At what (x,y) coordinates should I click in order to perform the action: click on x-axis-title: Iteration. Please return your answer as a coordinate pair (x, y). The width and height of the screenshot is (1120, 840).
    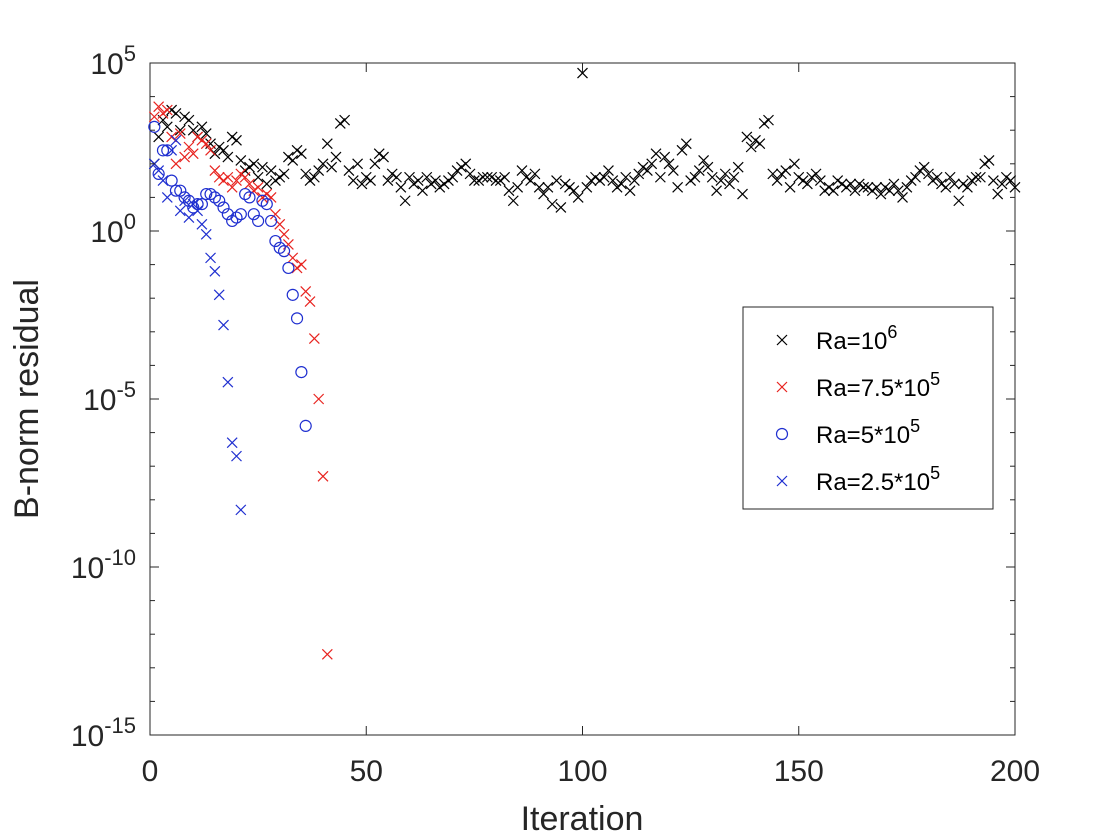
    Looking at the image, I should click on (582, 819).